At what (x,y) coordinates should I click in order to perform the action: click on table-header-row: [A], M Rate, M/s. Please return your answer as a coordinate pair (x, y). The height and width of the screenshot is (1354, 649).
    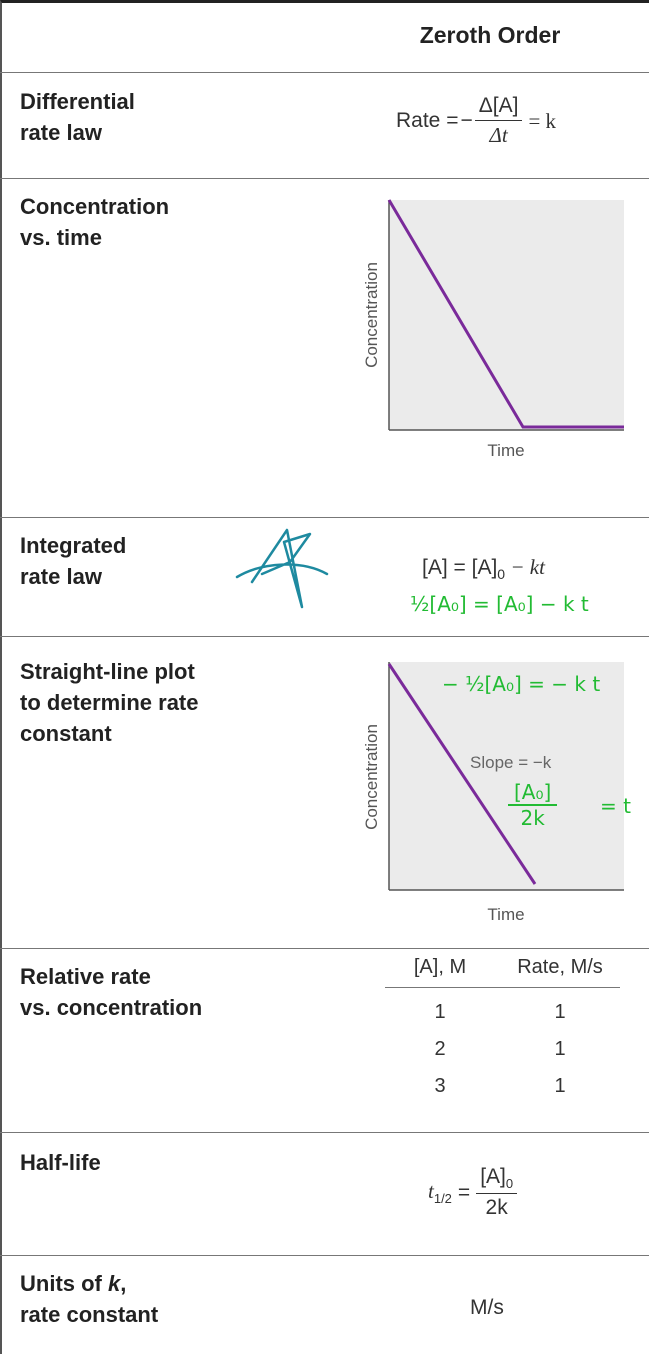
    Looking at the image, I should click on (502, 972).